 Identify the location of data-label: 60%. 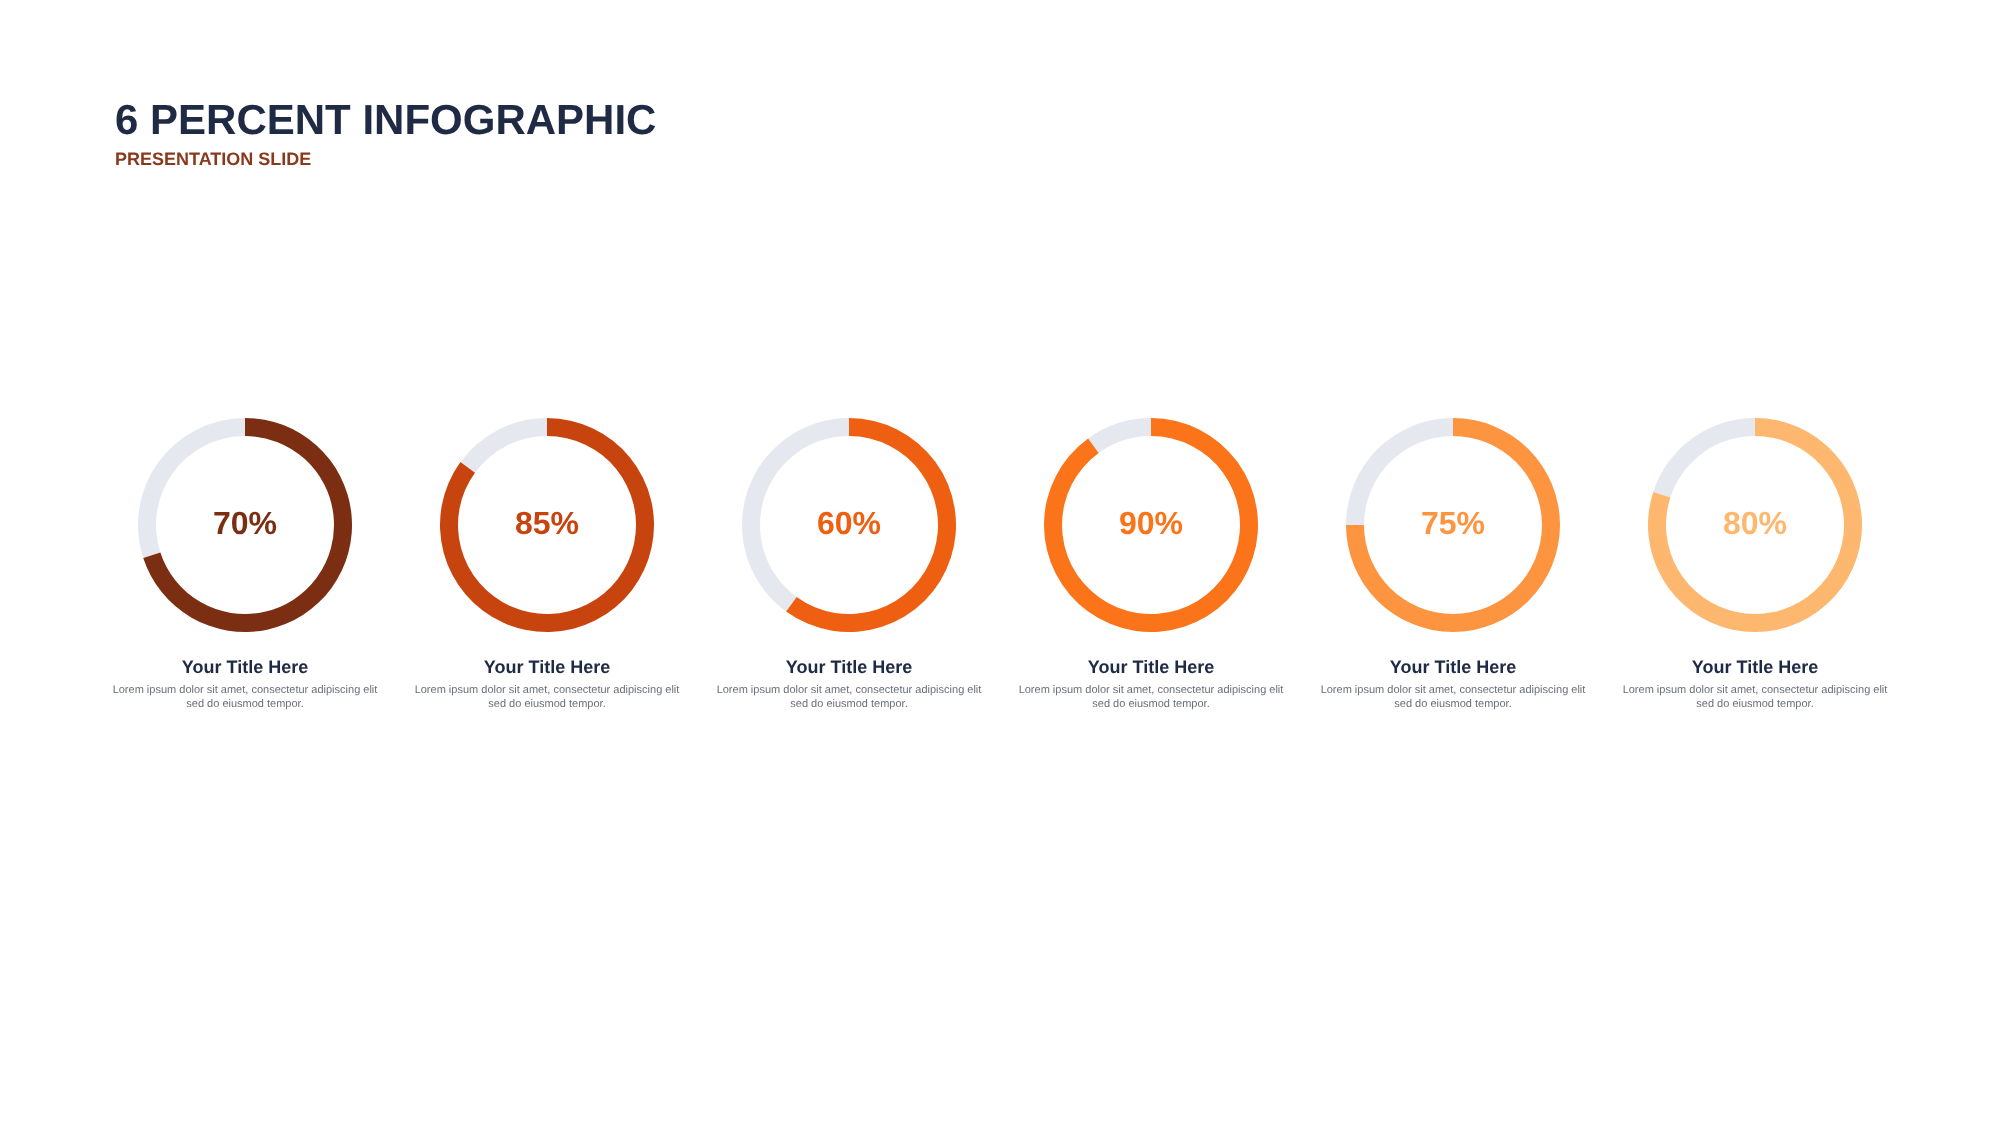
(849, 525).